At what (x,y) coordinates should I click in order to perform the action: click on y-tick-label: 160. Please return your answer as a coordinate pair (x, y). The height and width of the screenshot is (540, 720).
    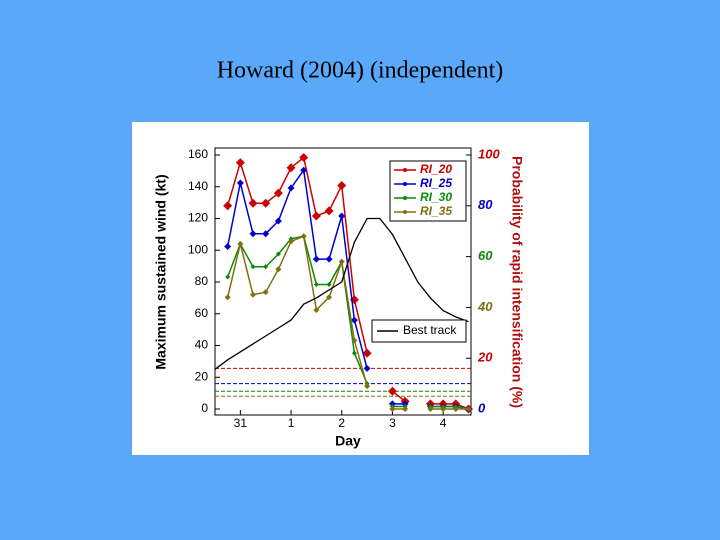
    Looking at the image, I should click on (198, 154).